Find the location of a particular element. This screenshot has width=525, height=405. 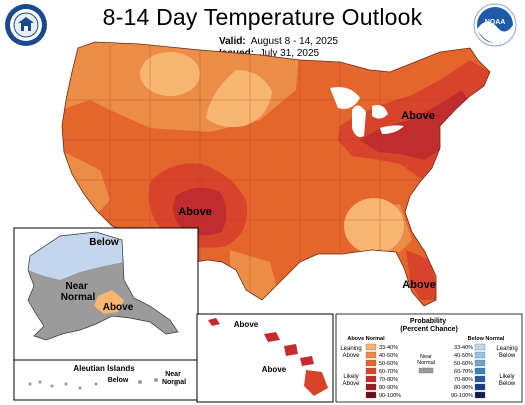

valid-label: Valid: is located at coordinates (232, 41).